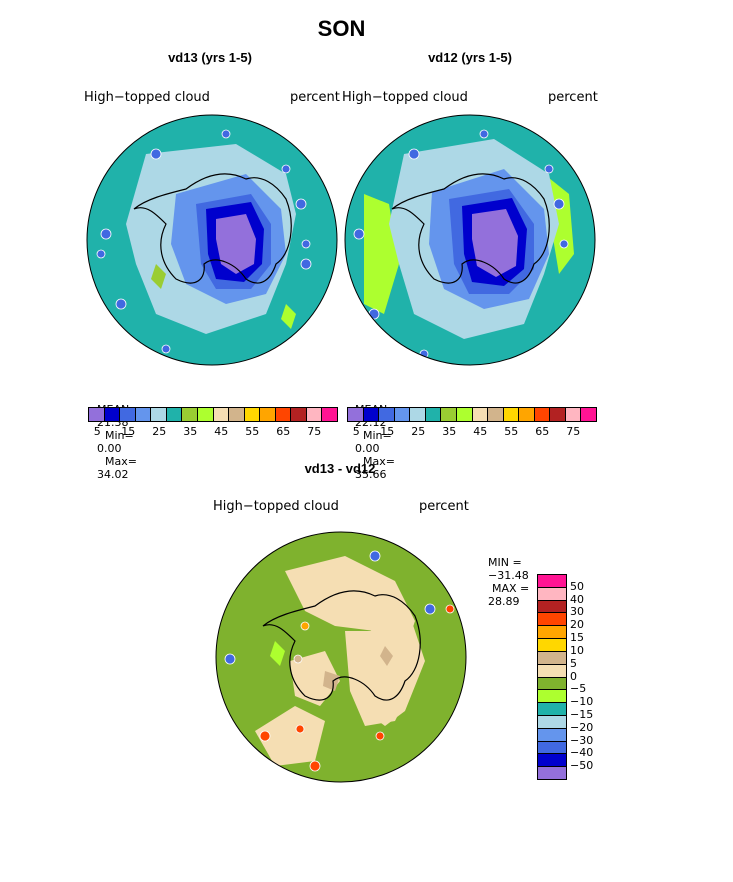  I want to click on diff-colorbar-tick-label: −10, so click(582, 702).